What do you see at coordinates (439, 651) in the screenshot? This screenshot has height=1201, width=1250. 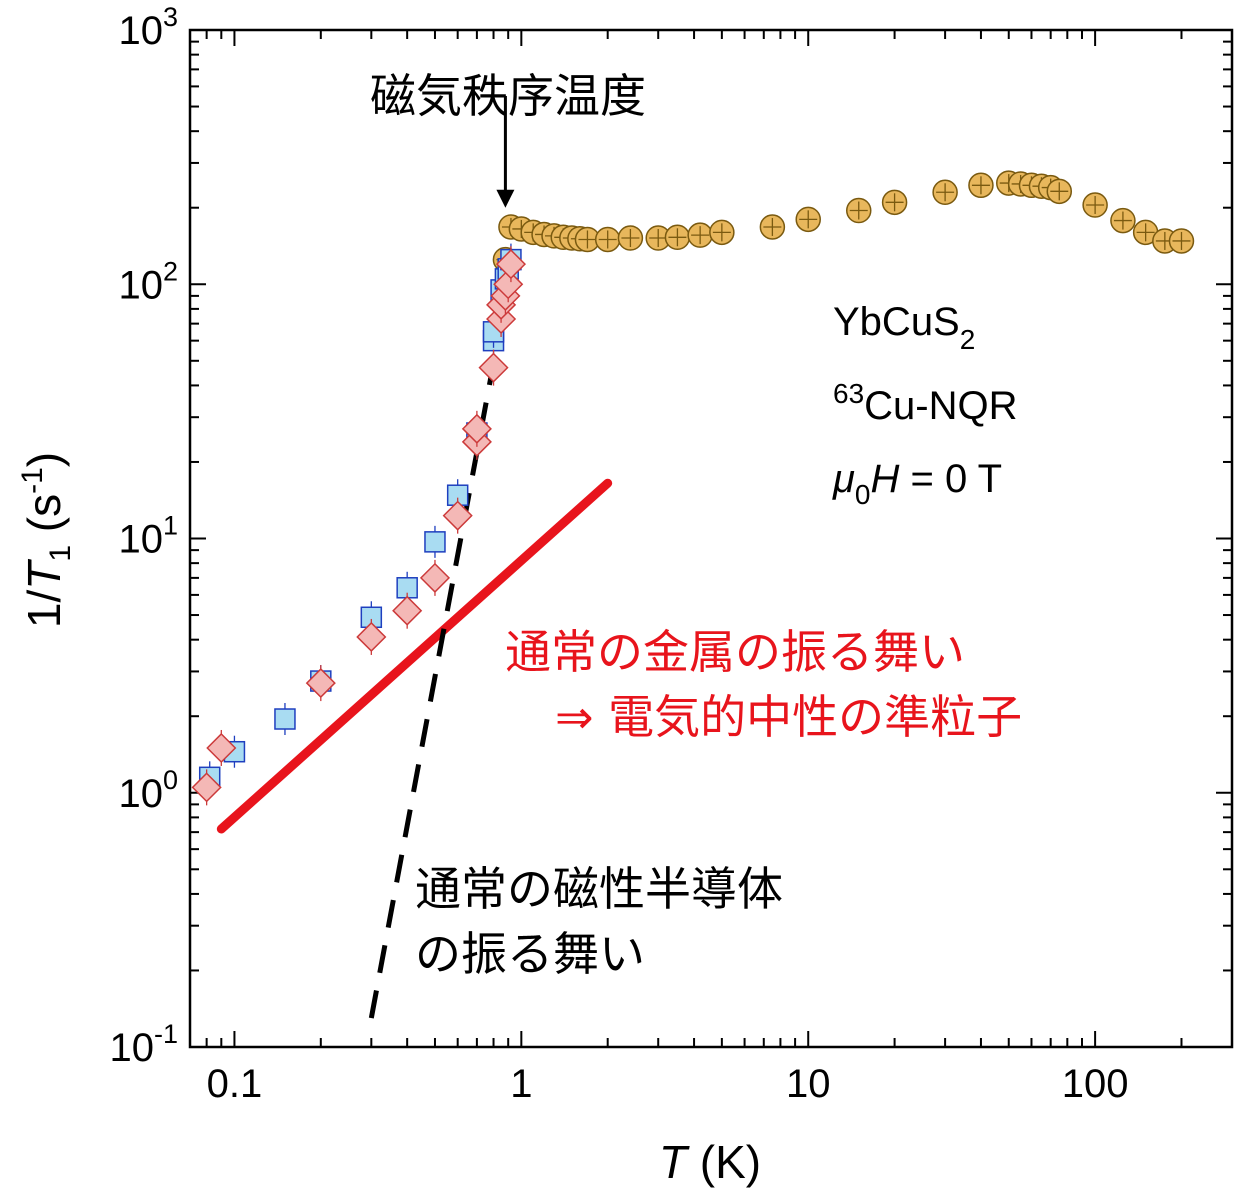 I see `semiconductor-fit-line` at bounding box center [439, 651].